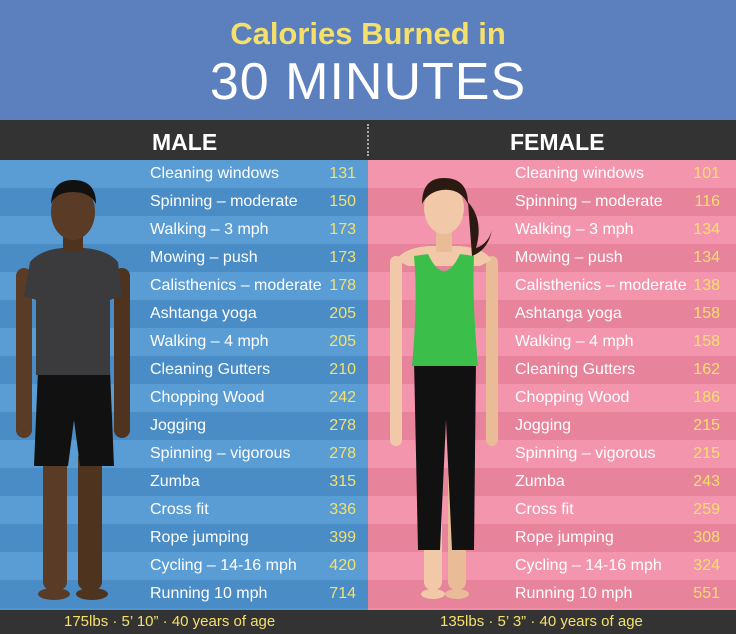  I want to click on male-footer: 175lbs · 5’ 10” · 40 years of age, so click(184, 622).